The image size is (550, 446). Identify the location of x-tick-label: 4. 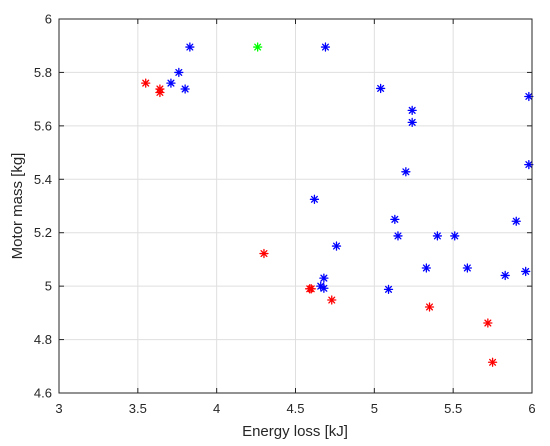
(216, 408).